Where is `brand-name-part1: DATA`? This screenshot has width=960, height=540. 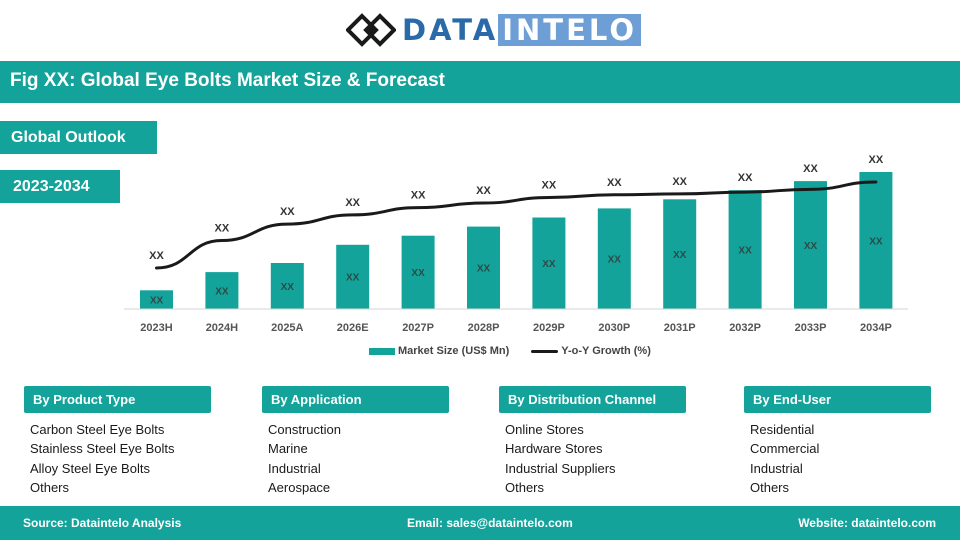 brand-name-part1: DATA is located at coordinates (450, 30).